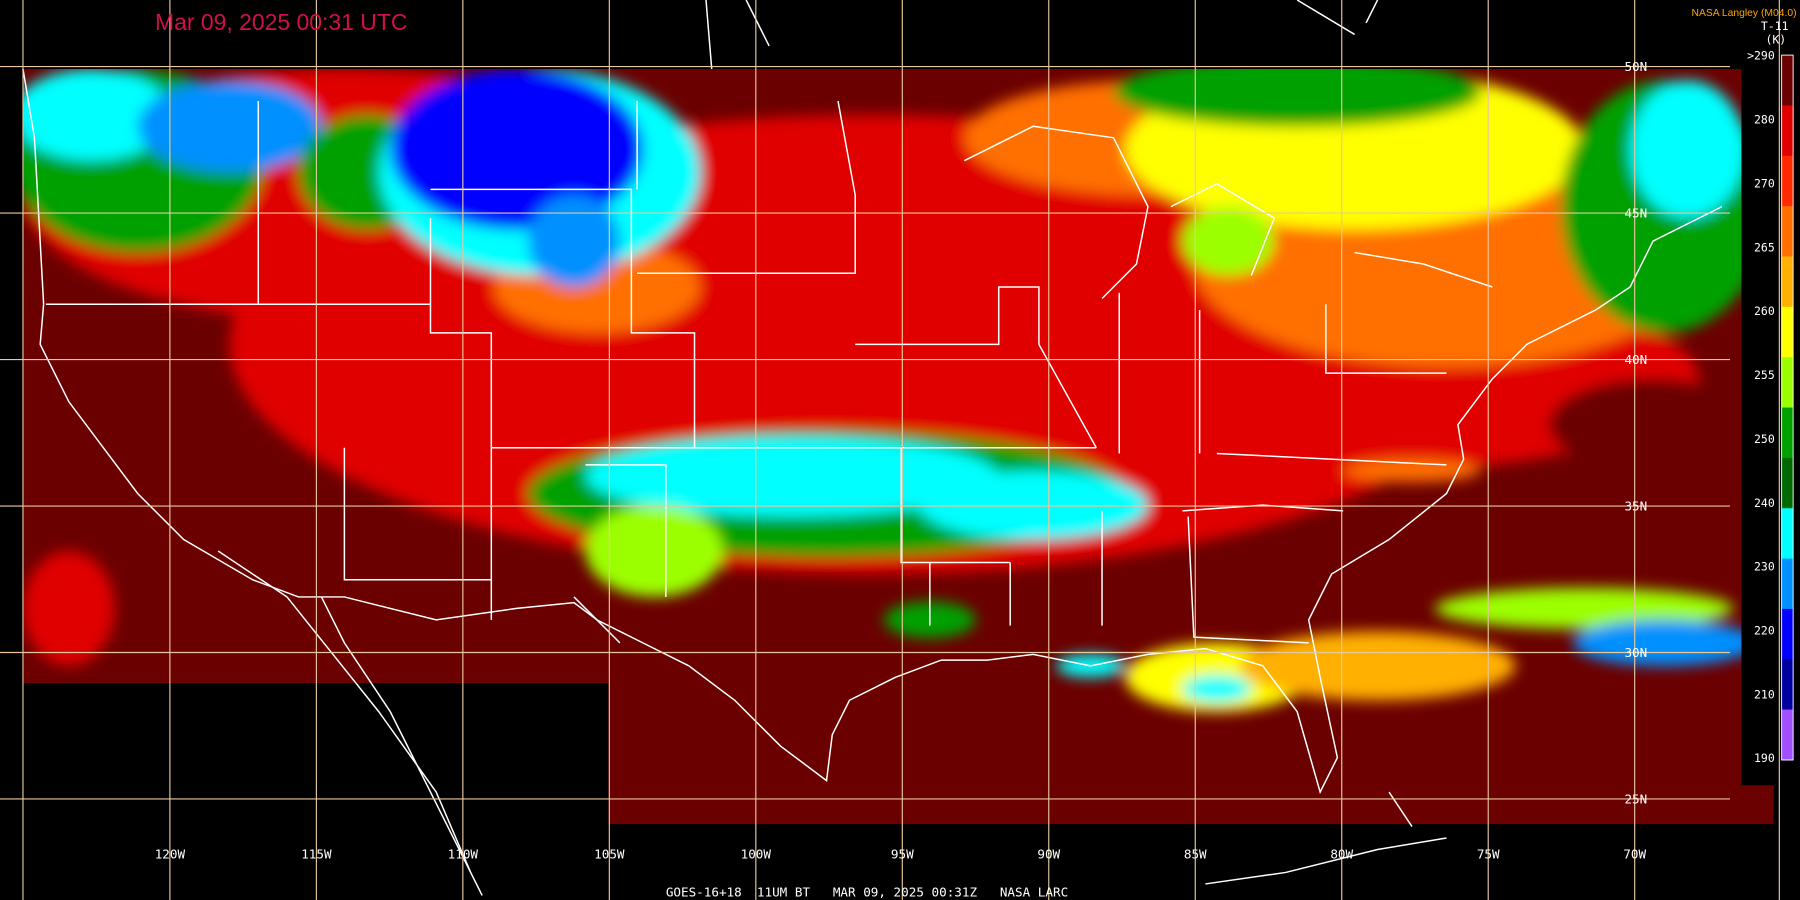 Image resolution: width=1800 pixels, height=900 pixels. Describe the element at coordinates (1770, 407) in the screenshot. I see `colorbar: >290 280 270 265 260 255 250 240 230 220 210 190` at that location.